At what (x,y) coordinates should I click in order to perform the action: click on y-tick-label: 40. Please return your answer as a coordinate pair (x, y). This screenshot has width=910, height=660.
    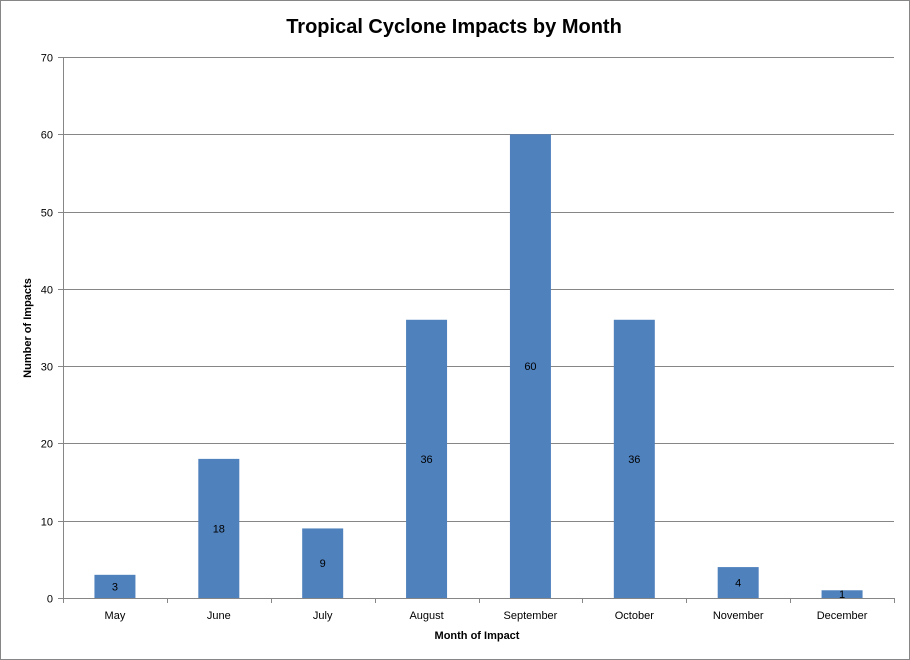
    Looking at the image, I should click on (47, 291).